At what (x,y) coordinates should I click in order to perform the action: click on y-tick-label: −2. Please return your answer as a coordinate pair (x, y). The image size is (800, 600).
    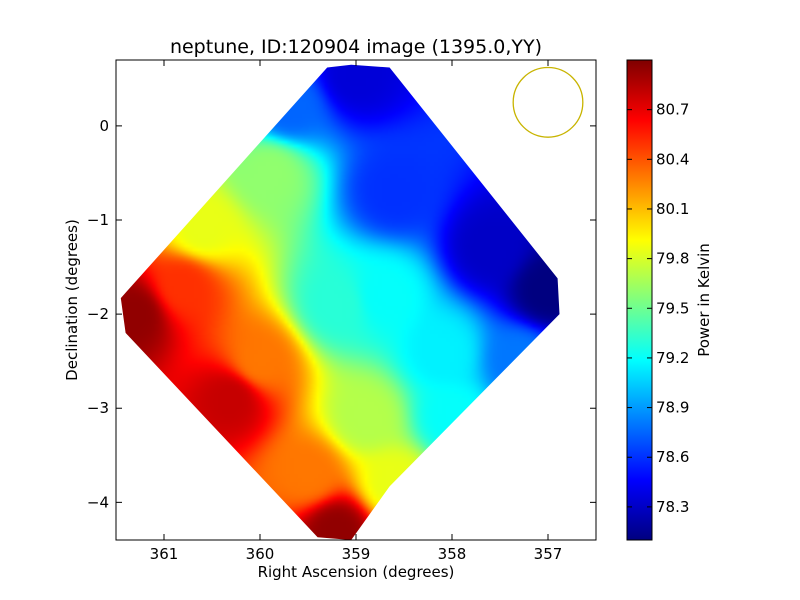
    Looking at the image, I should click on (98, 314).